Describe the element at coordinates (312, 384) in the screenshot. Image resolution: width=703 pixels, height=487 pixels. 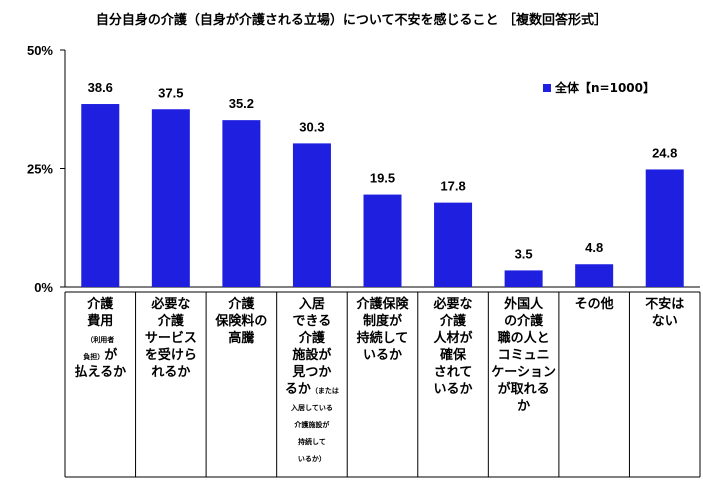
I see `category-label: 入居 できる 介護 施設が 見つか るか（または 入居している 介護施設が 持続して いるか）` at that location.